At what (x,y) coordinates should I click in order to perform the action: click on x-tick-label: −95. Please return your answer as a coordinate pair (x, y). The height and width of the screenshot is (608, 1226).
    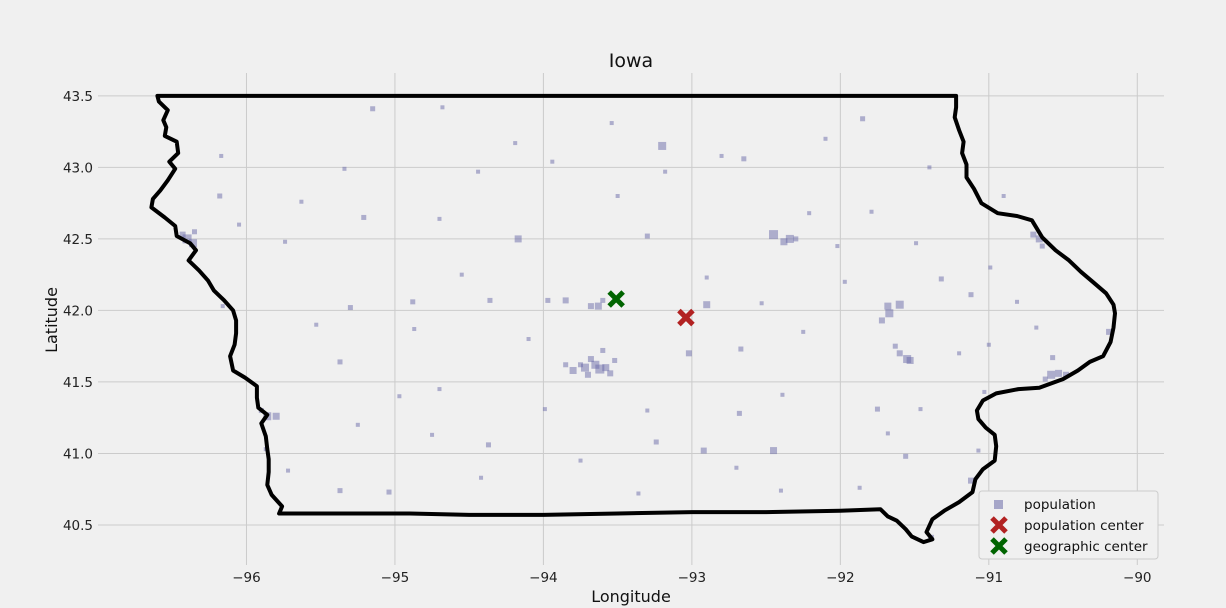
    Looking at the image, I should click on (395, 578).